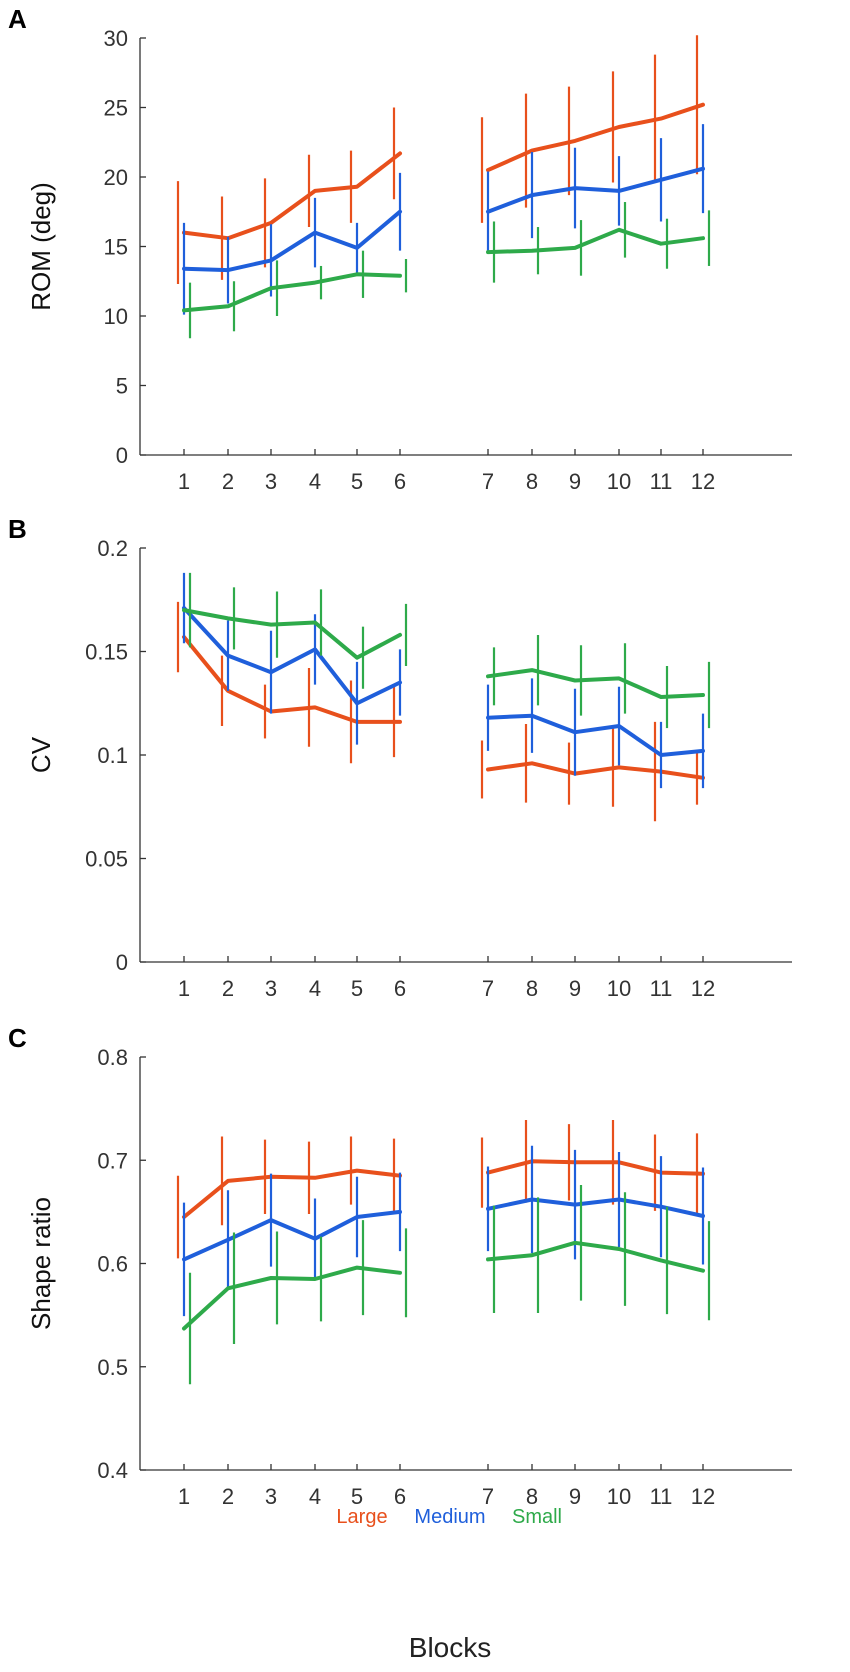  I want to click on panel-c-x-tick-label: 7, so click(488, 1496).